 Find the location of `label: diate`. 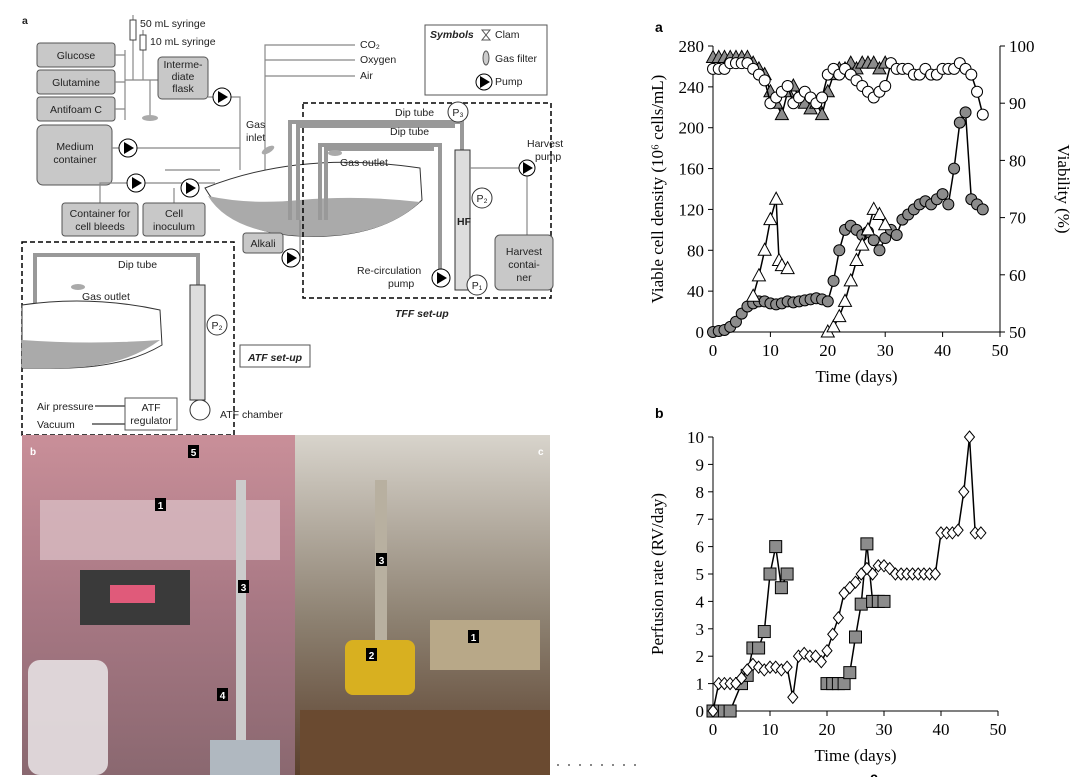

label: diate is located at coordinates (183, 77).